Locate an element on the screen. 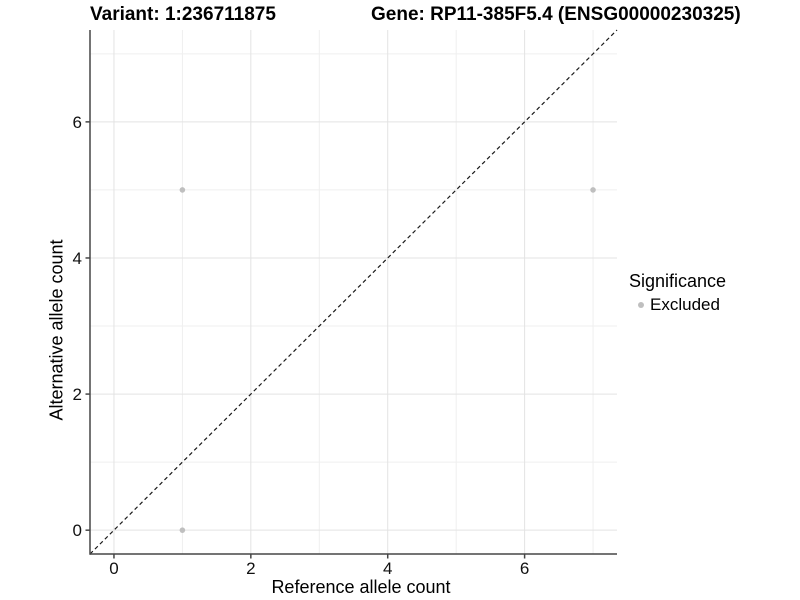 The image size is (800, 600). legend-marker-circle-icon is located at coordinates (641, 305).